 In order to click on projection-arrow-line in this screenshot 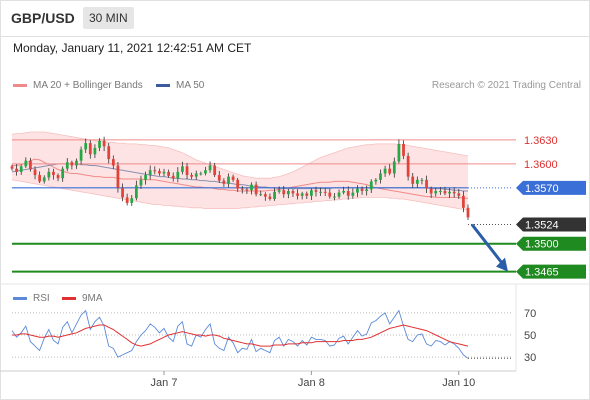, I will do `click(488, 245)`.